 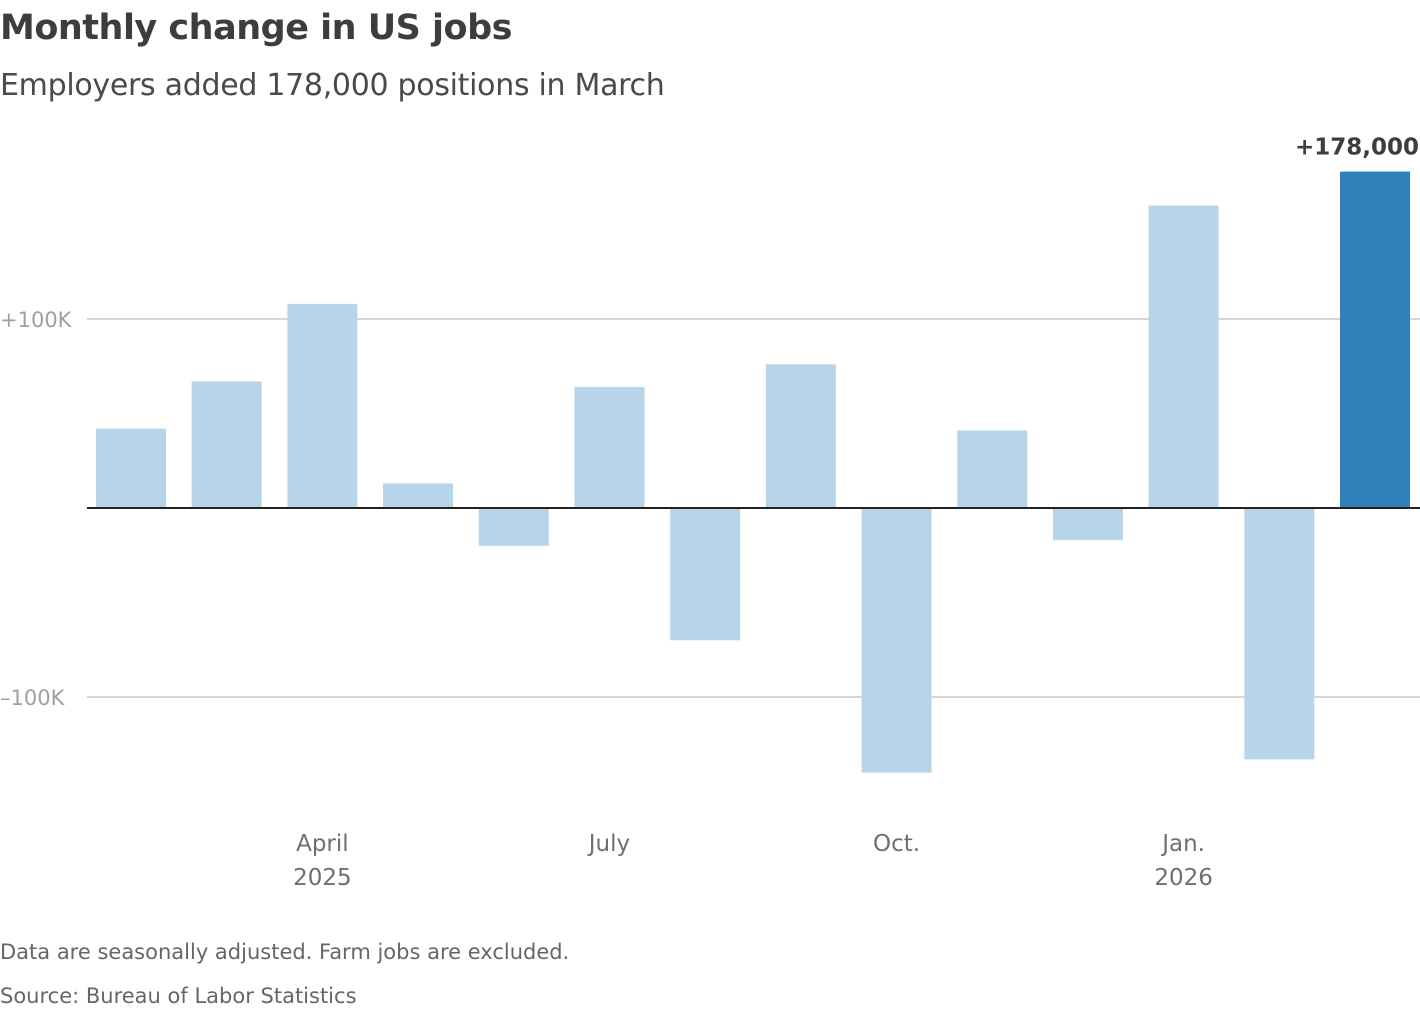 I want to click on chart-title: Monthly change in US jobs, so click(x=256, y=28).